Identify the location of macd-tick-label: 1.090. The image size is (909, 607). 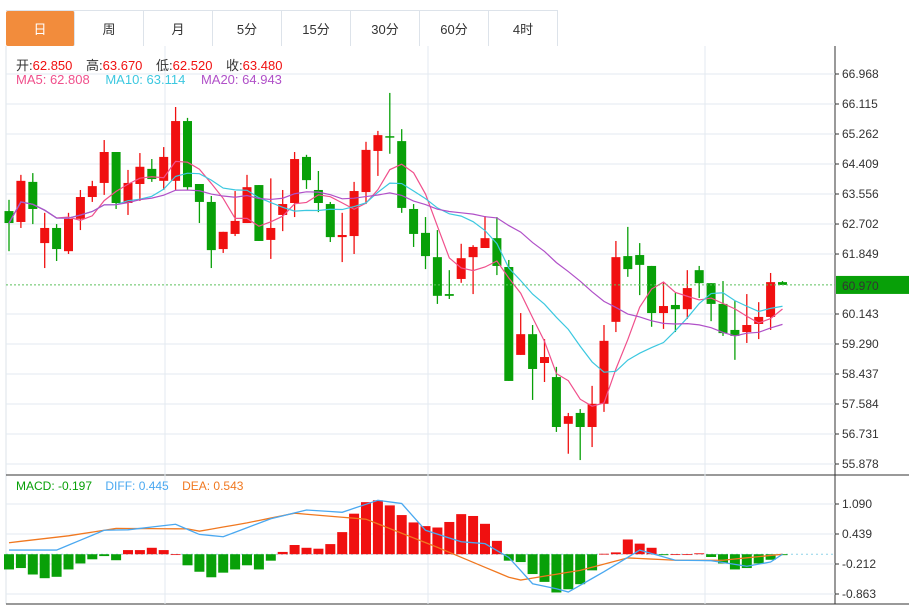
(857, 504).